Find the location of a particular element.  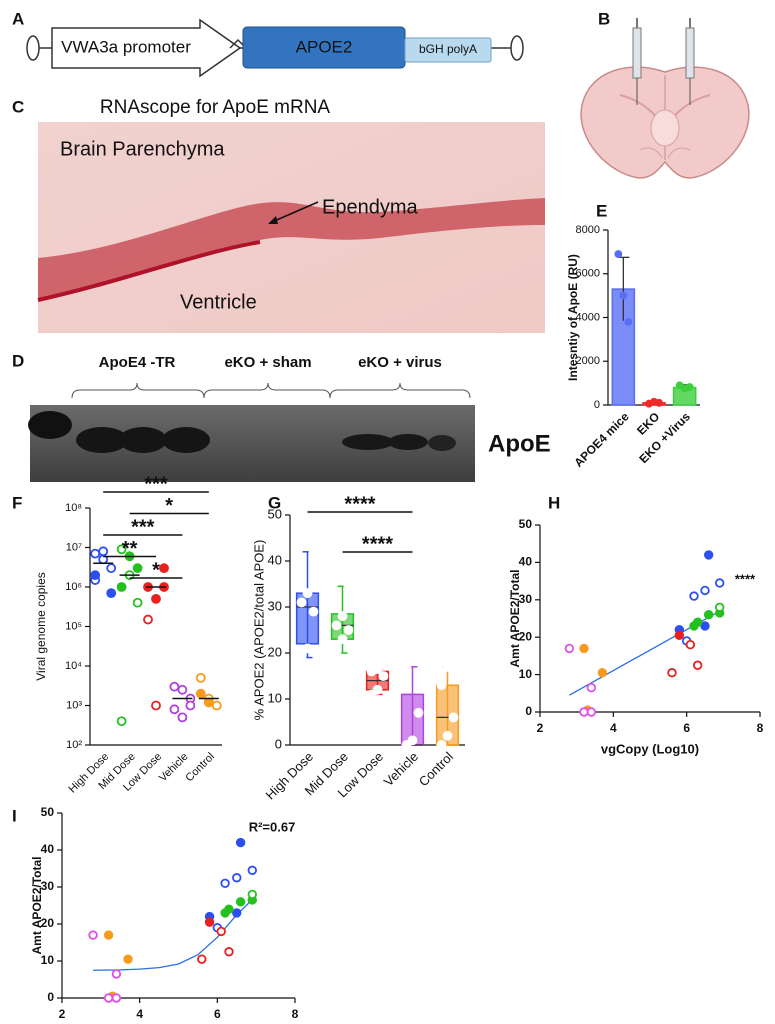

panel-label: C is located at coordinates (18, 106).